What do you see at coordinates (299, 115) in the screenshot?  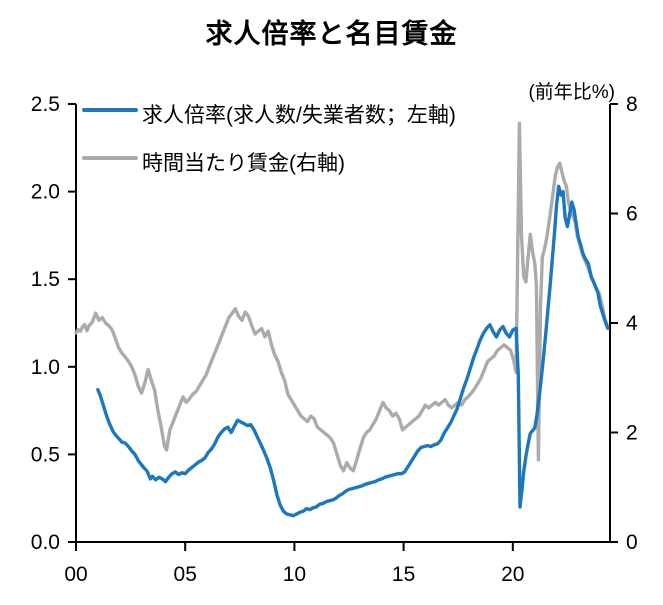 I see `vacancy-ratio-legend-label: 求人倍率(求人数/失業者数；左軸)` at bounding box center [299, 115].